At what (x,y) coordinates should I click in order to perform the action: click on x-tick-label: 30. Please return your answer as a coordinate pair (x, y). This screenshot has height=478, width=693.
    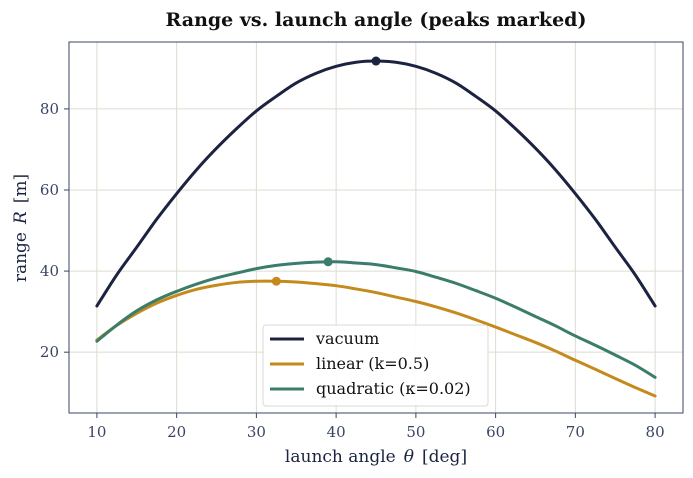
    Looking at the image, I should click on (256, 432).